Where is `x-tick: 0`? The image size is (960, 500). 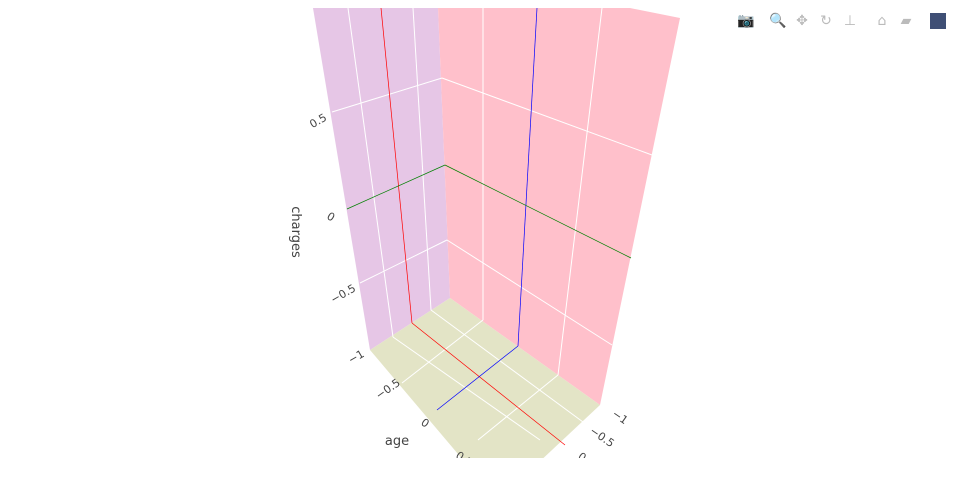 x-tick: 0 is located at coordinates (424, 423).